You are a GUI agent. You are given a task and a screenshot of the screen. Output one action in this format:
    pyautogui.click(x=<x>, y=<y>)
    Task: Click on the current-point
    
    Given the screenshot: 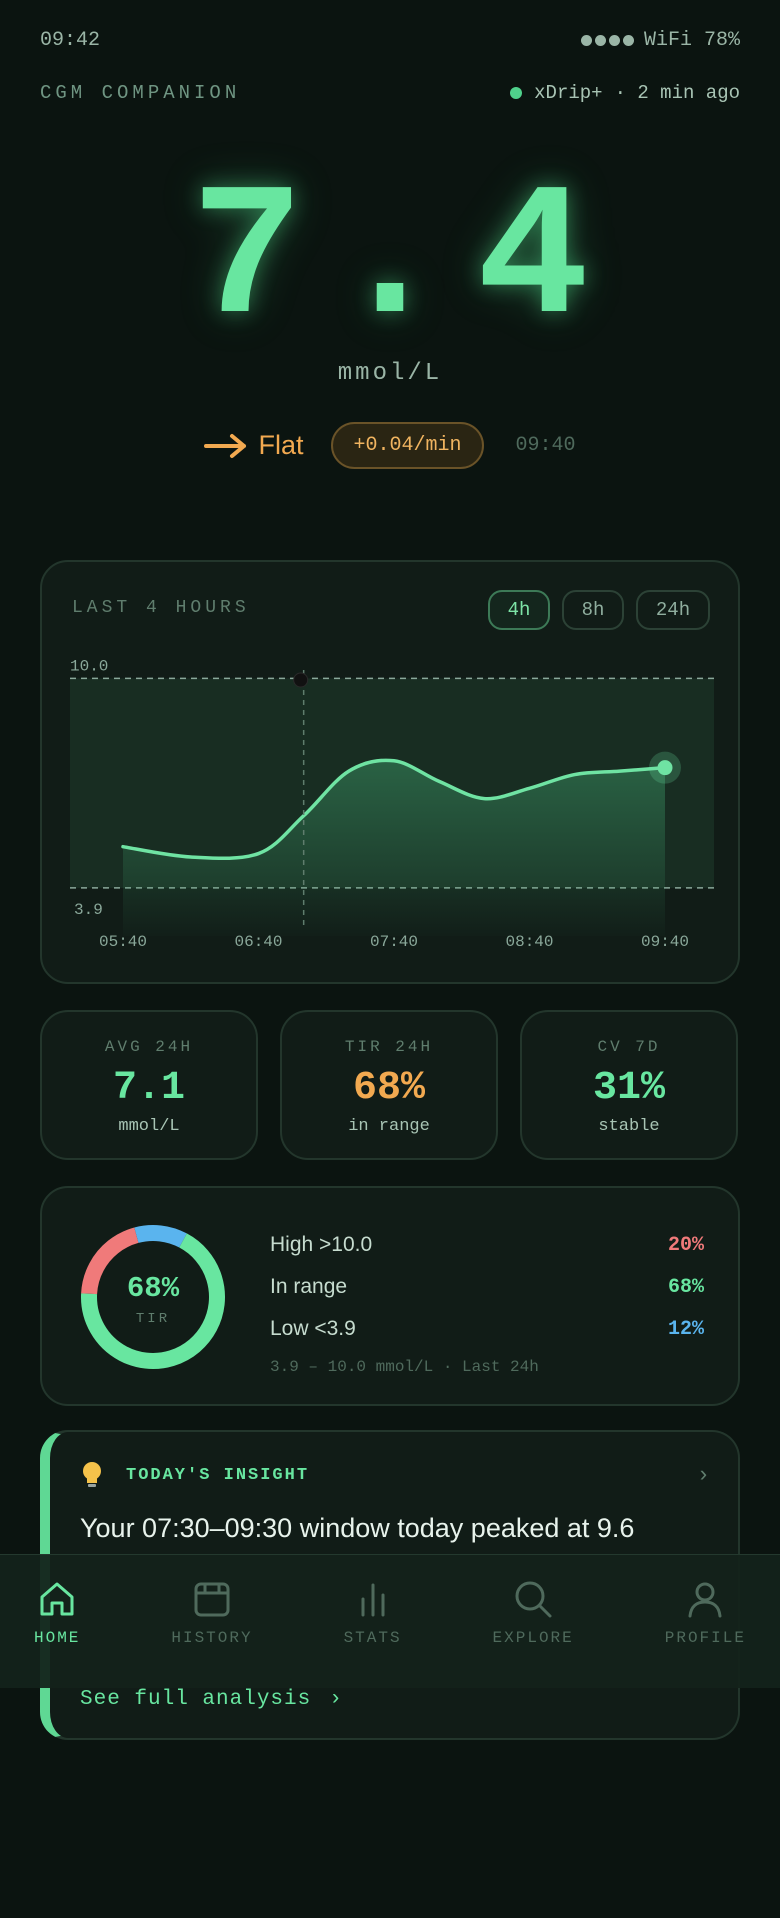 What is the action you would take?
    pyautogui.click(x=665, y=768)
    